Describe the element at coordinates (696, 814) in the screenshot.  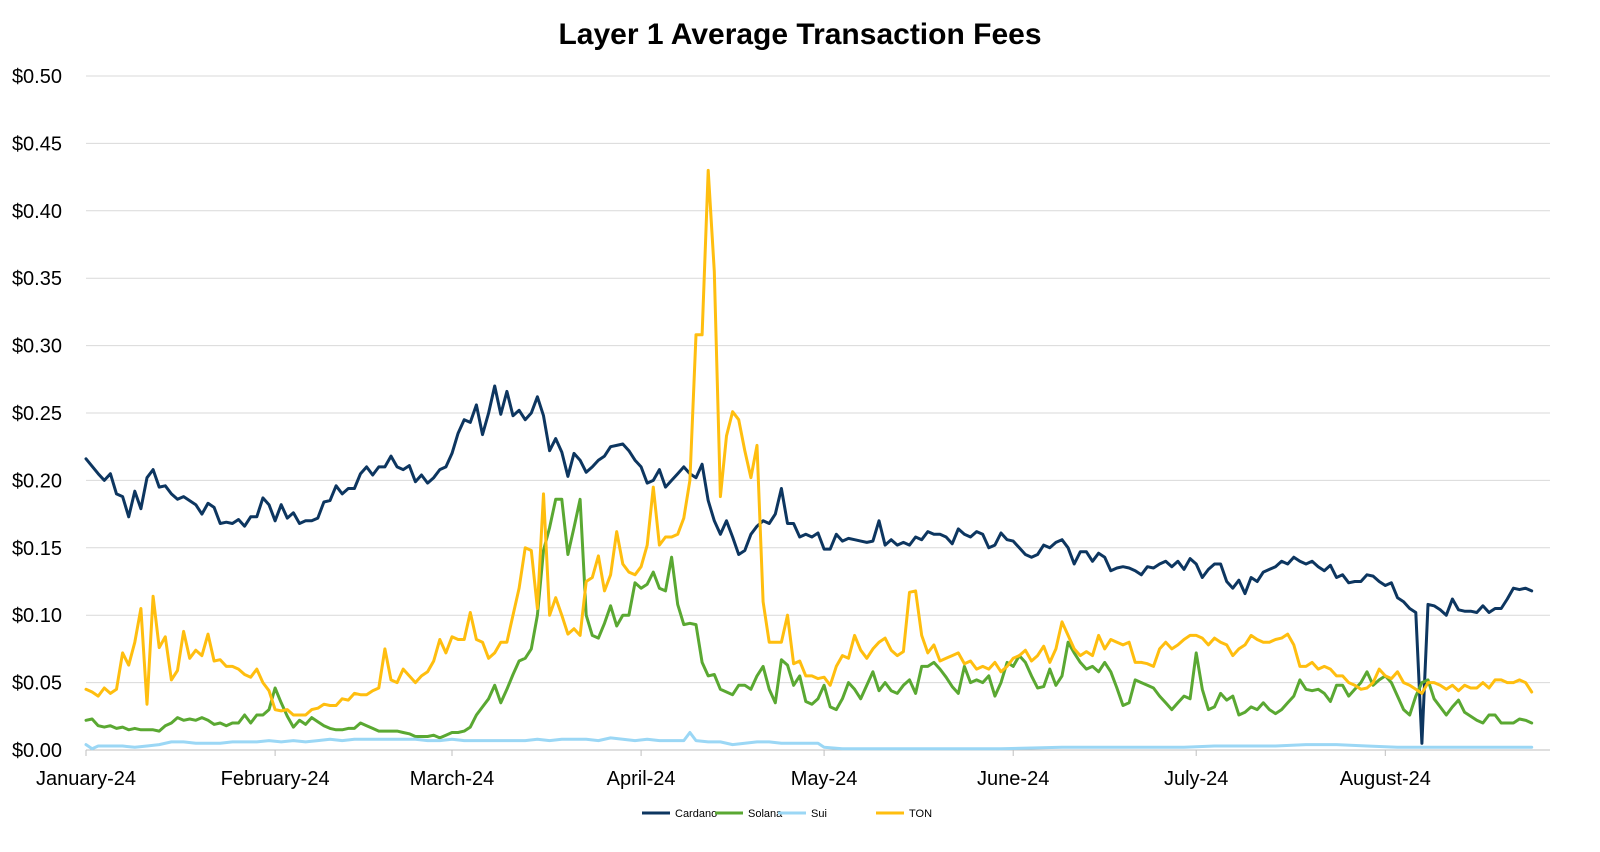
I see `legend-label-cardano: Cardano` at that location.